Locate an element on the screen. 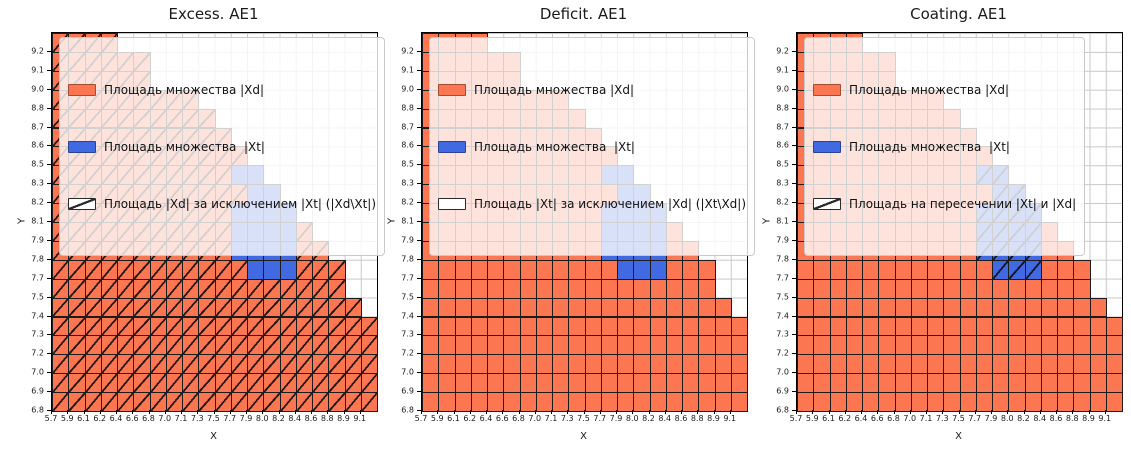 Image resolution: width=1131 pixels, height=453 pixels. y-tick-label: 7.3 is located at coordinates (782, 334).